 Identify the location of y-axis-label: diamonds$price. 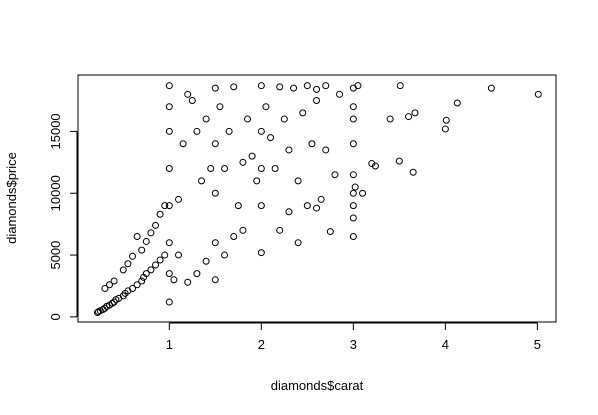
(11, 198).